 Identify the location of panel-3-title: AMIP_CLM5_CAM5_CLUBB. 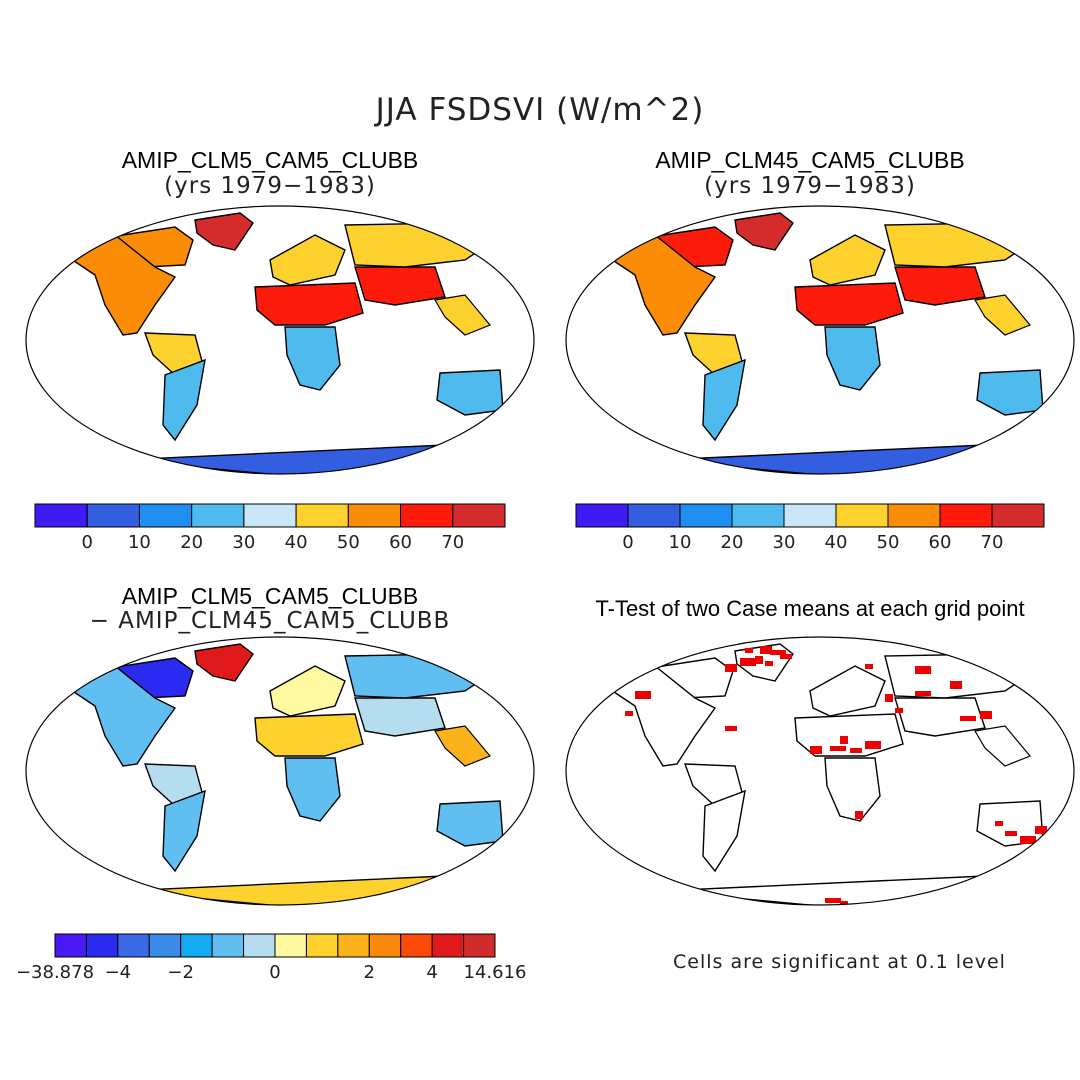
(270, 596).